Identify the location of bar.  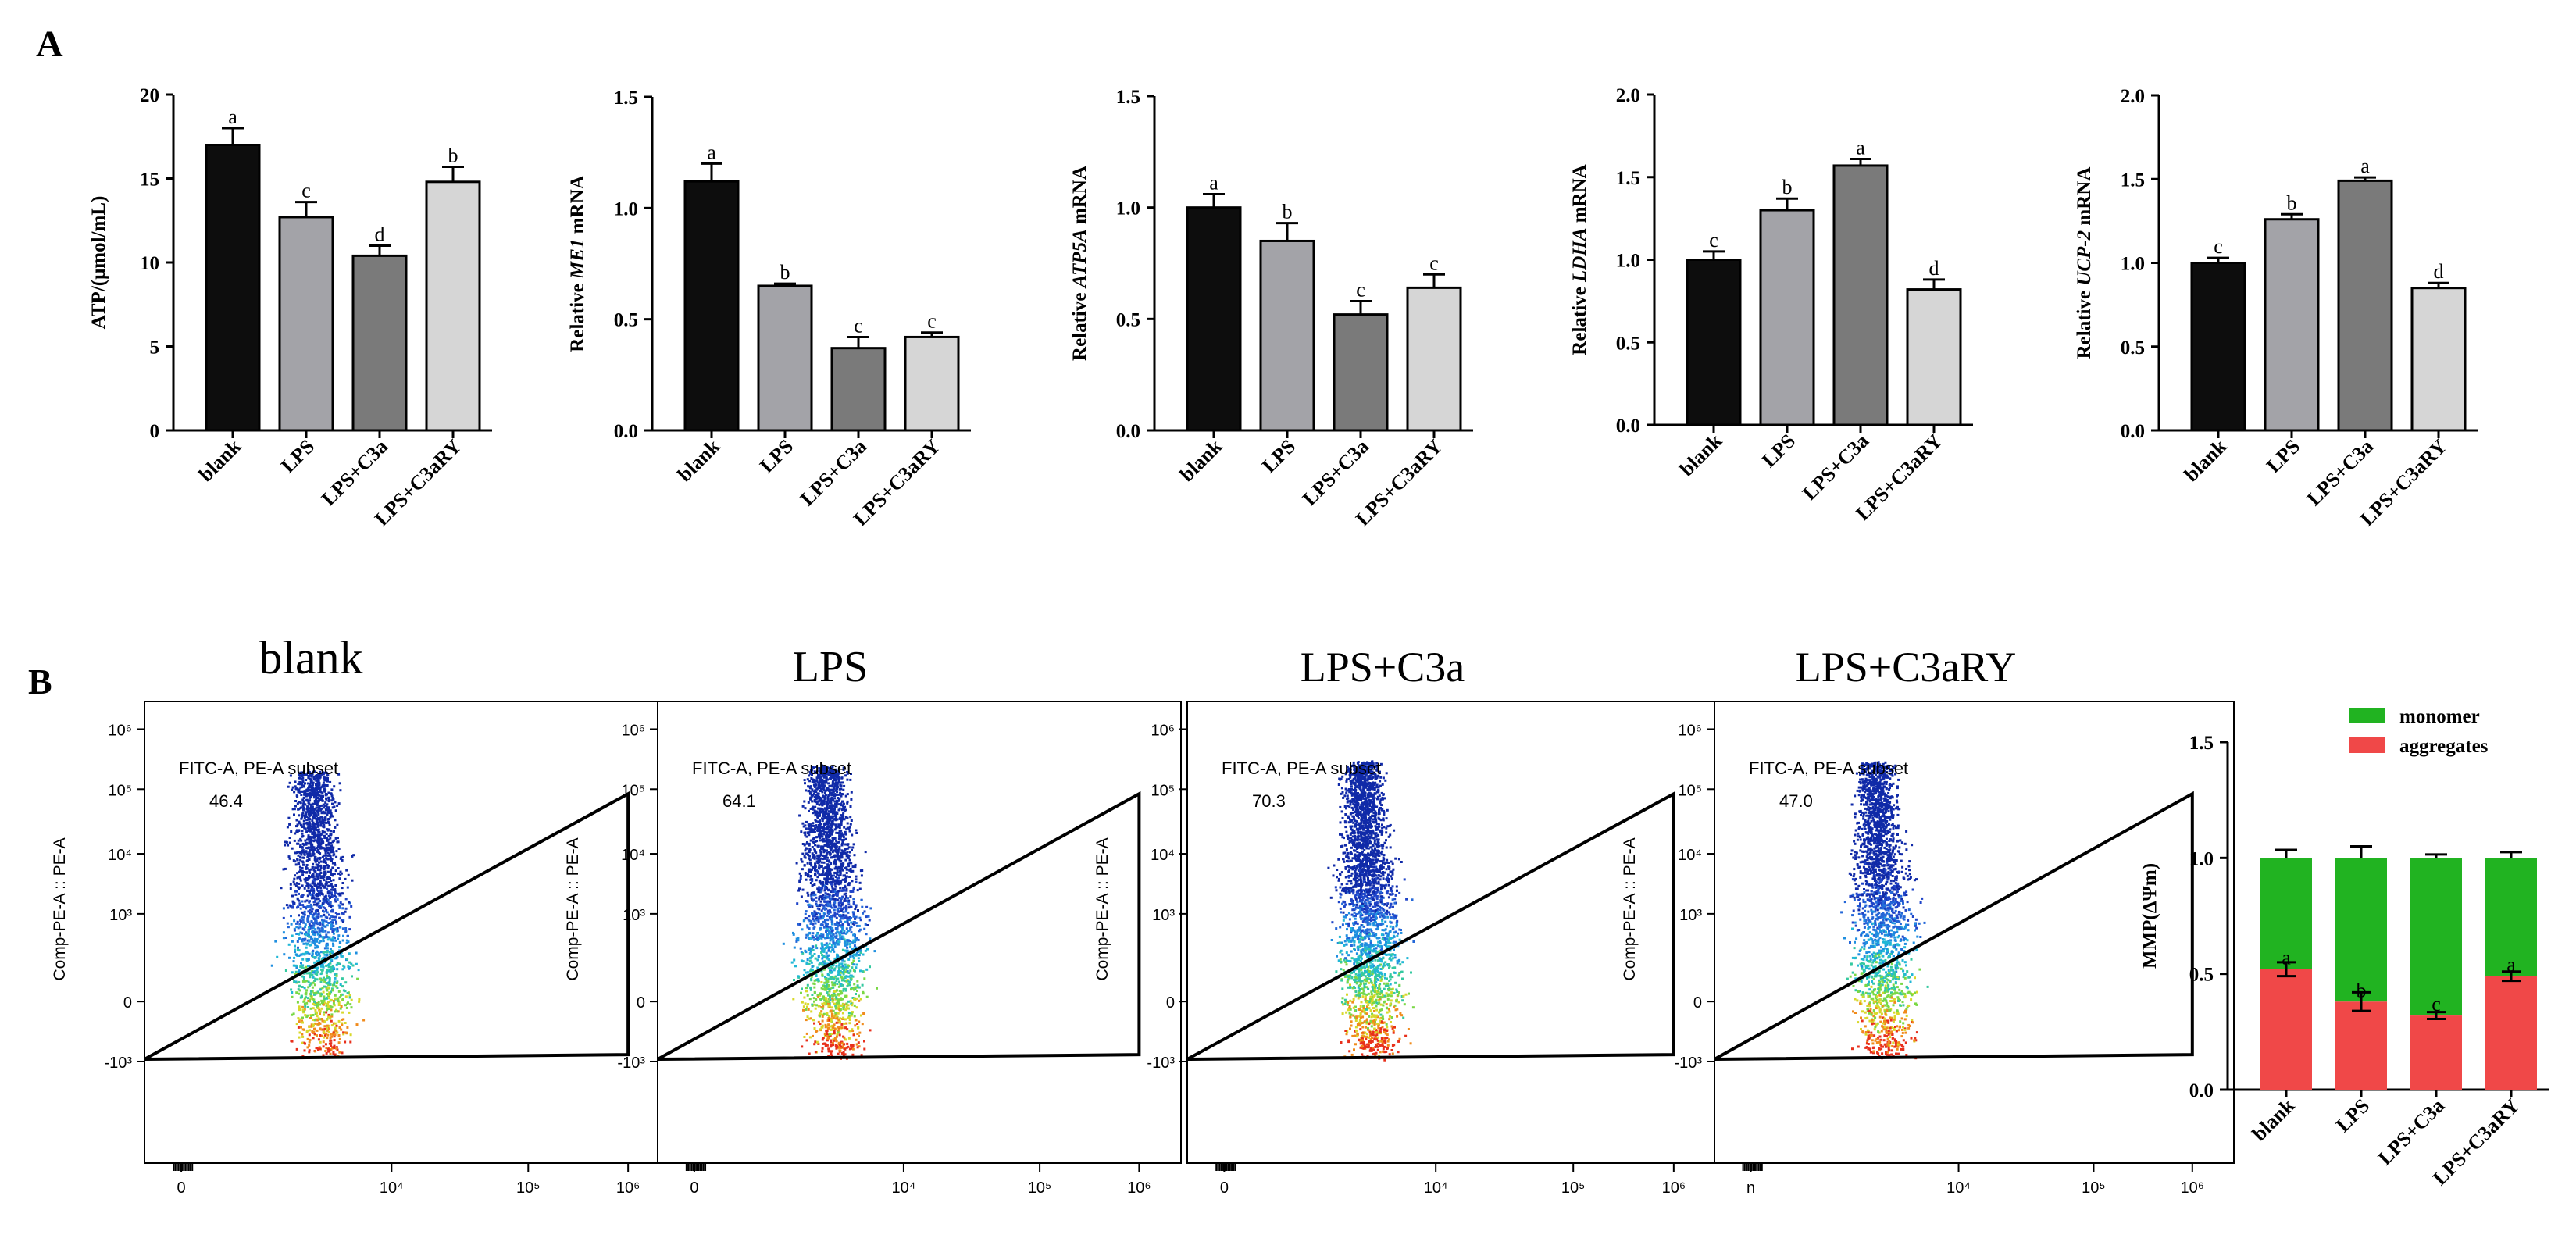
(1434, 359).